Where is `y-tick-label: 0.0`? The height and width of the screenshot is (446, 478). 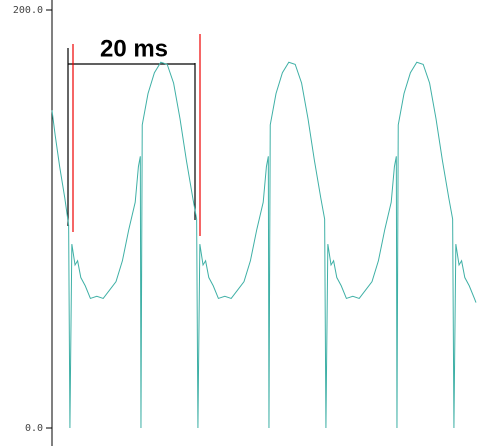 y-tick-label: 0.0 is located at coordinates (34, 428).